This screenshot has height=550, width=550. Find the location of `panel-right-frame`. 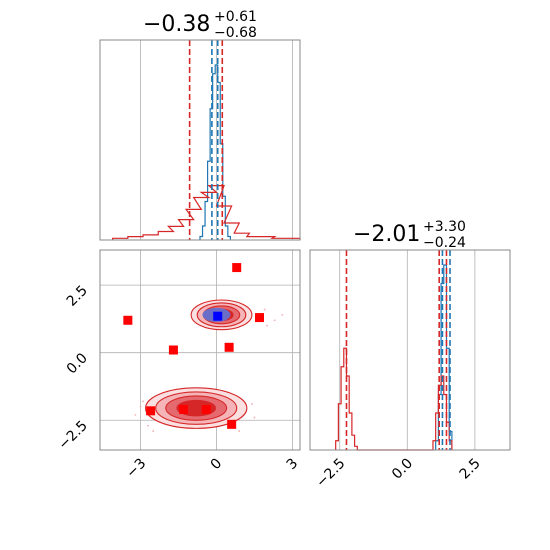

panel-right-frame is located at coordinates (410, 350).